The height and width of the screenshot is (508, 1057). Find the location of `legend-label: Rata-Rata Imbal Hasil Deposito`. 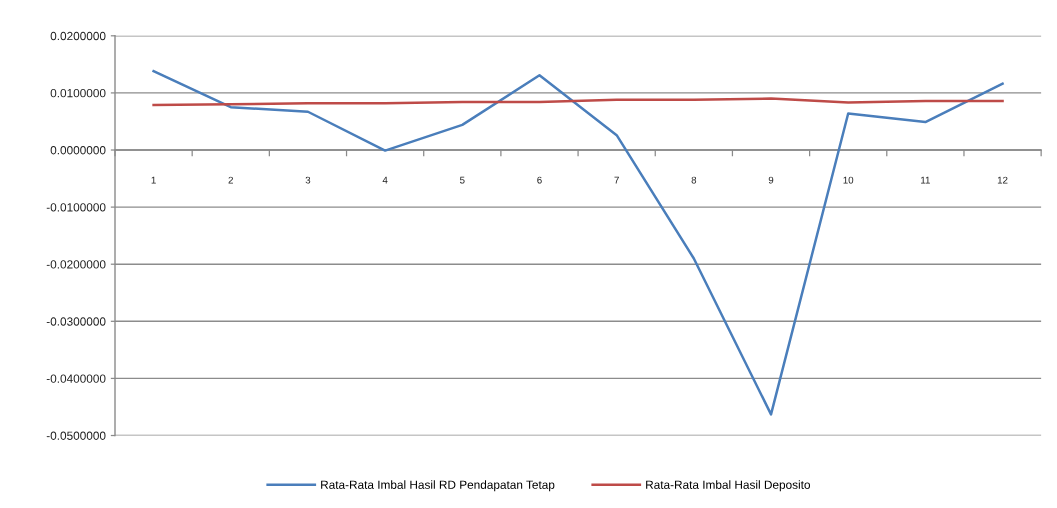

legend-label: Rata-Rata Imbal Hasil Deposito is located at coordinates (728, 486).